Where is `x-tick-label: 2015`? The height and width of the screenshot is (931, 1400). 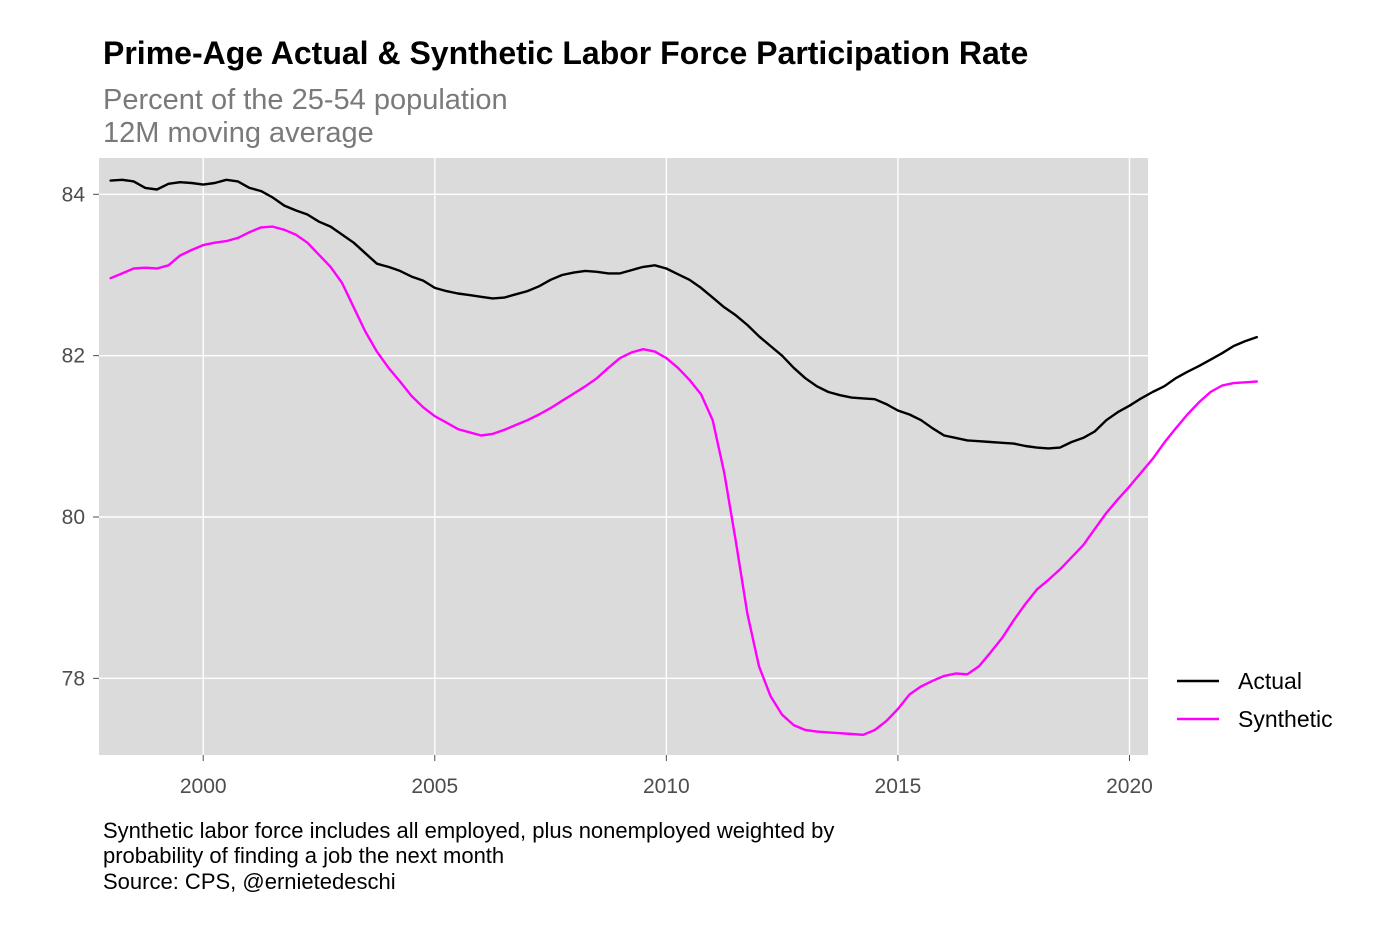 x-tick-label: 2015 is located at coordinates (898, 786).